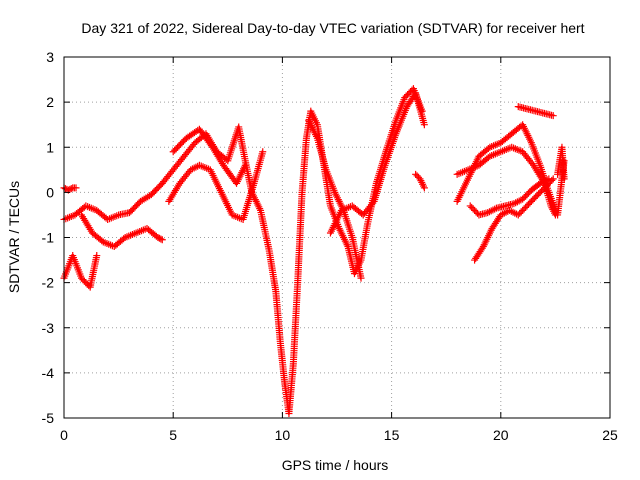 The height and width of the screenshot is (480, 640). I want to click on x-tick-labels: 0 5 10 15 20 25, so click(339, 435).